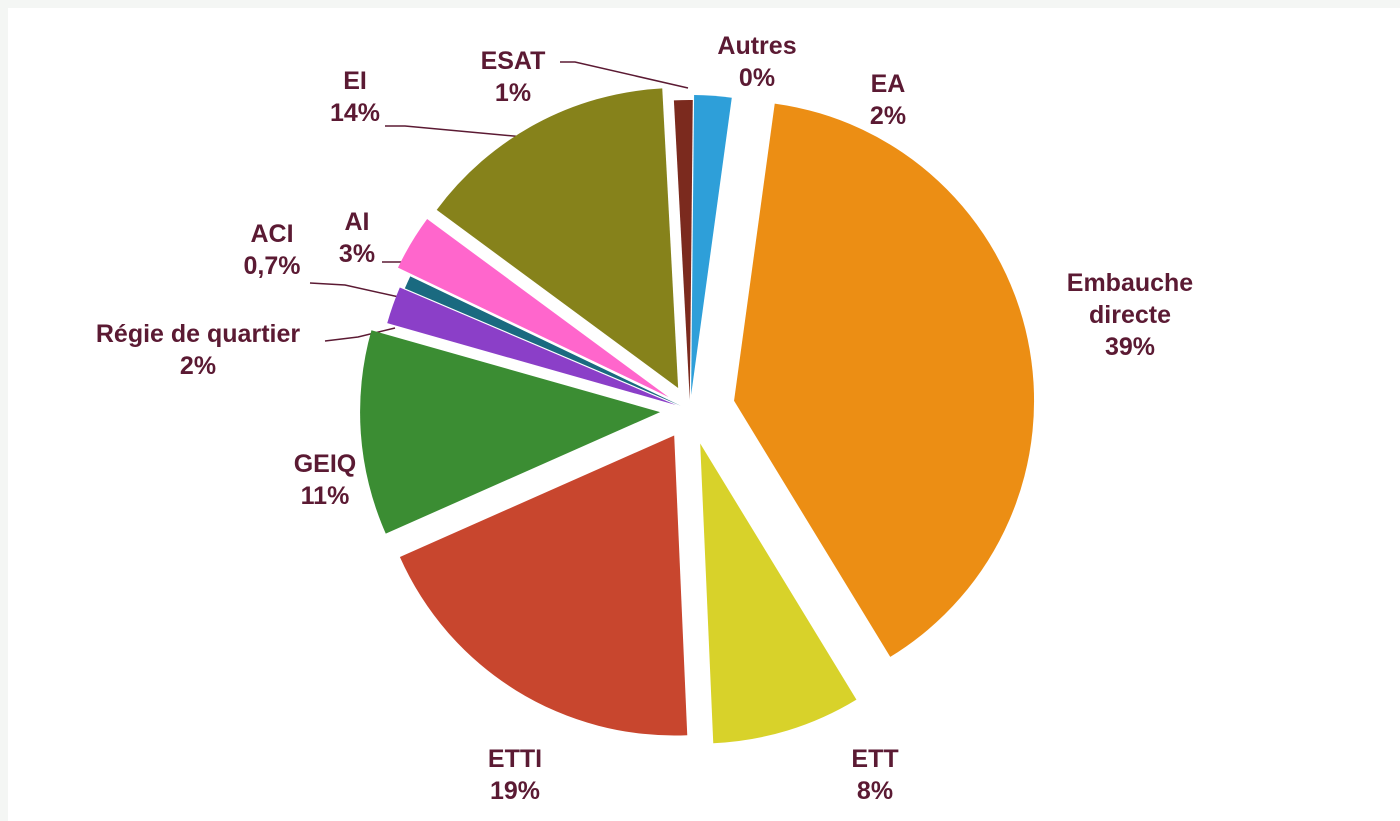  Describe the element at coordinates (272, 234) in the screenshot. I see `category-label: ACI` at that location.